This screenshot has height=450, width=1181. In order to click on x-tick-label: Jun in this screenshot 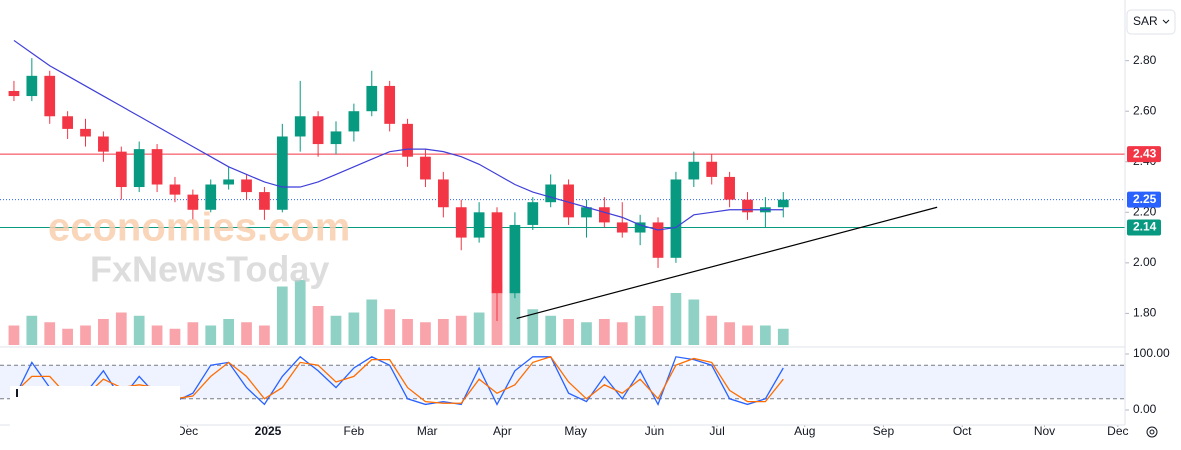, I will do `click(654, 431)`.